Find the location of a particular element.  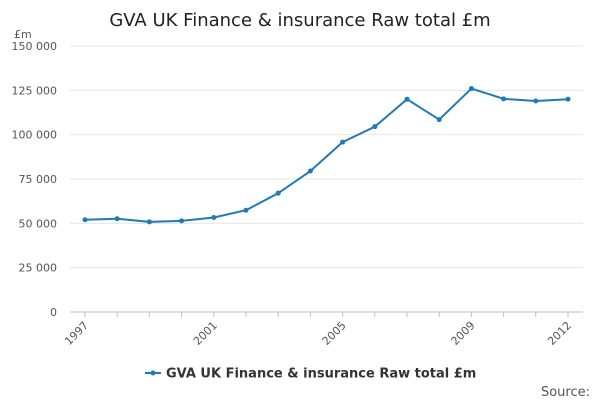

y-tick-label: 75 000 is located at coordinates (38, 179).